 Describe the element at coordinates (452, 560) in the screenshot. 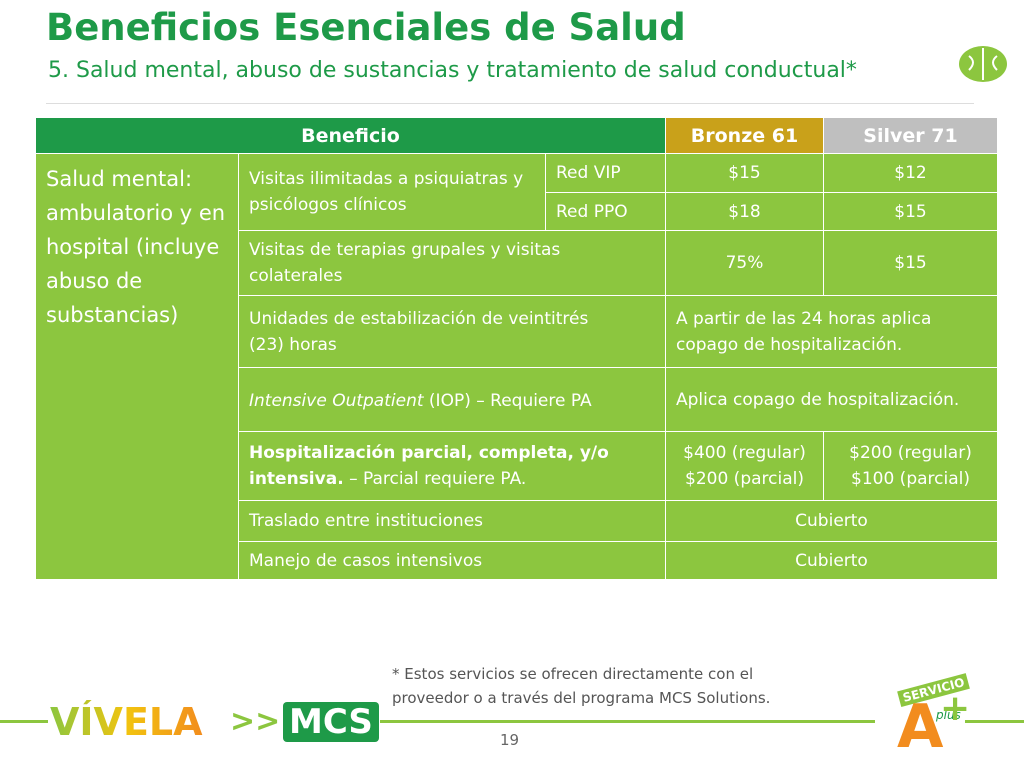

I see `benefit-cell: Manejo de casos intensivos` at that location.